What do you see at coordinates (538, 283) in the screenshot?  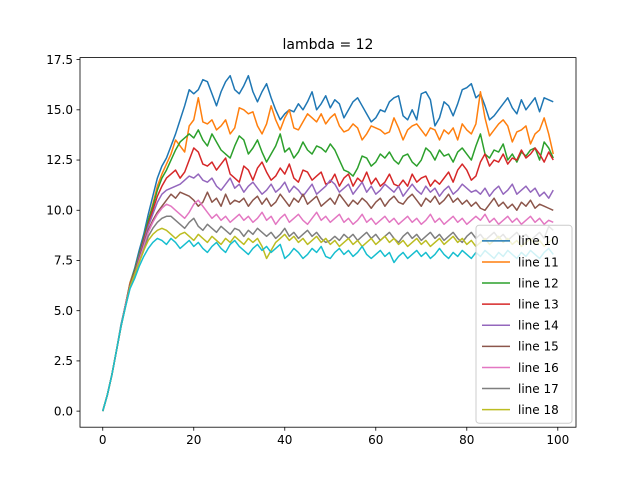 I see `legend-label: line 12` at bounding box center [538, 283].